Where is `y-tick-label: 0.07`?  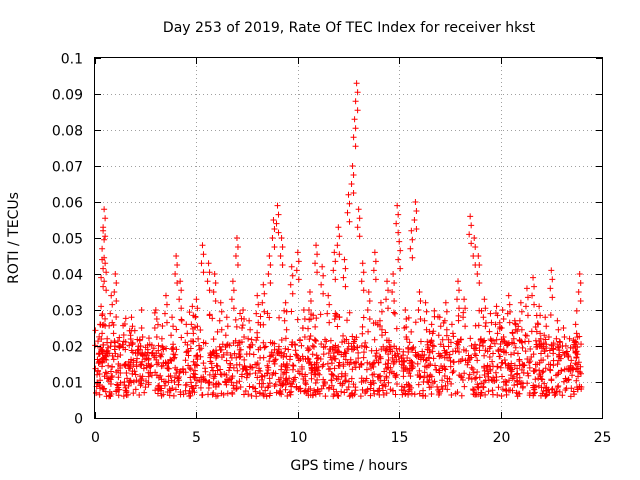 y-tick-label: 0.07 is located at coordinates (67, 168).